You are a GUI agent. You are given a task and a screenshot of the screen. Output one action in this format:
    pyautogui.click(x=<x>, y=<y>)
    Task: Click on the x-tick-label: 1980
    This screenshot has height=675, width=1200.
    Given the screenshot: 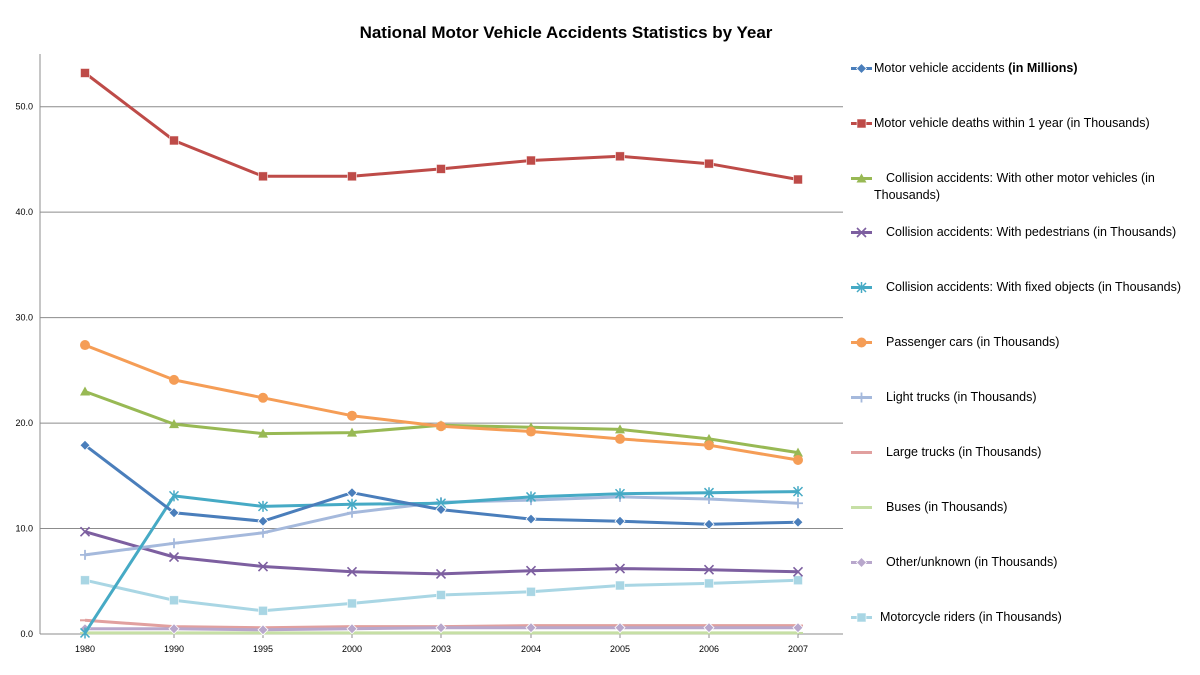 What is the action you would take?
    pyautogui.click(x=85, y=649)
    